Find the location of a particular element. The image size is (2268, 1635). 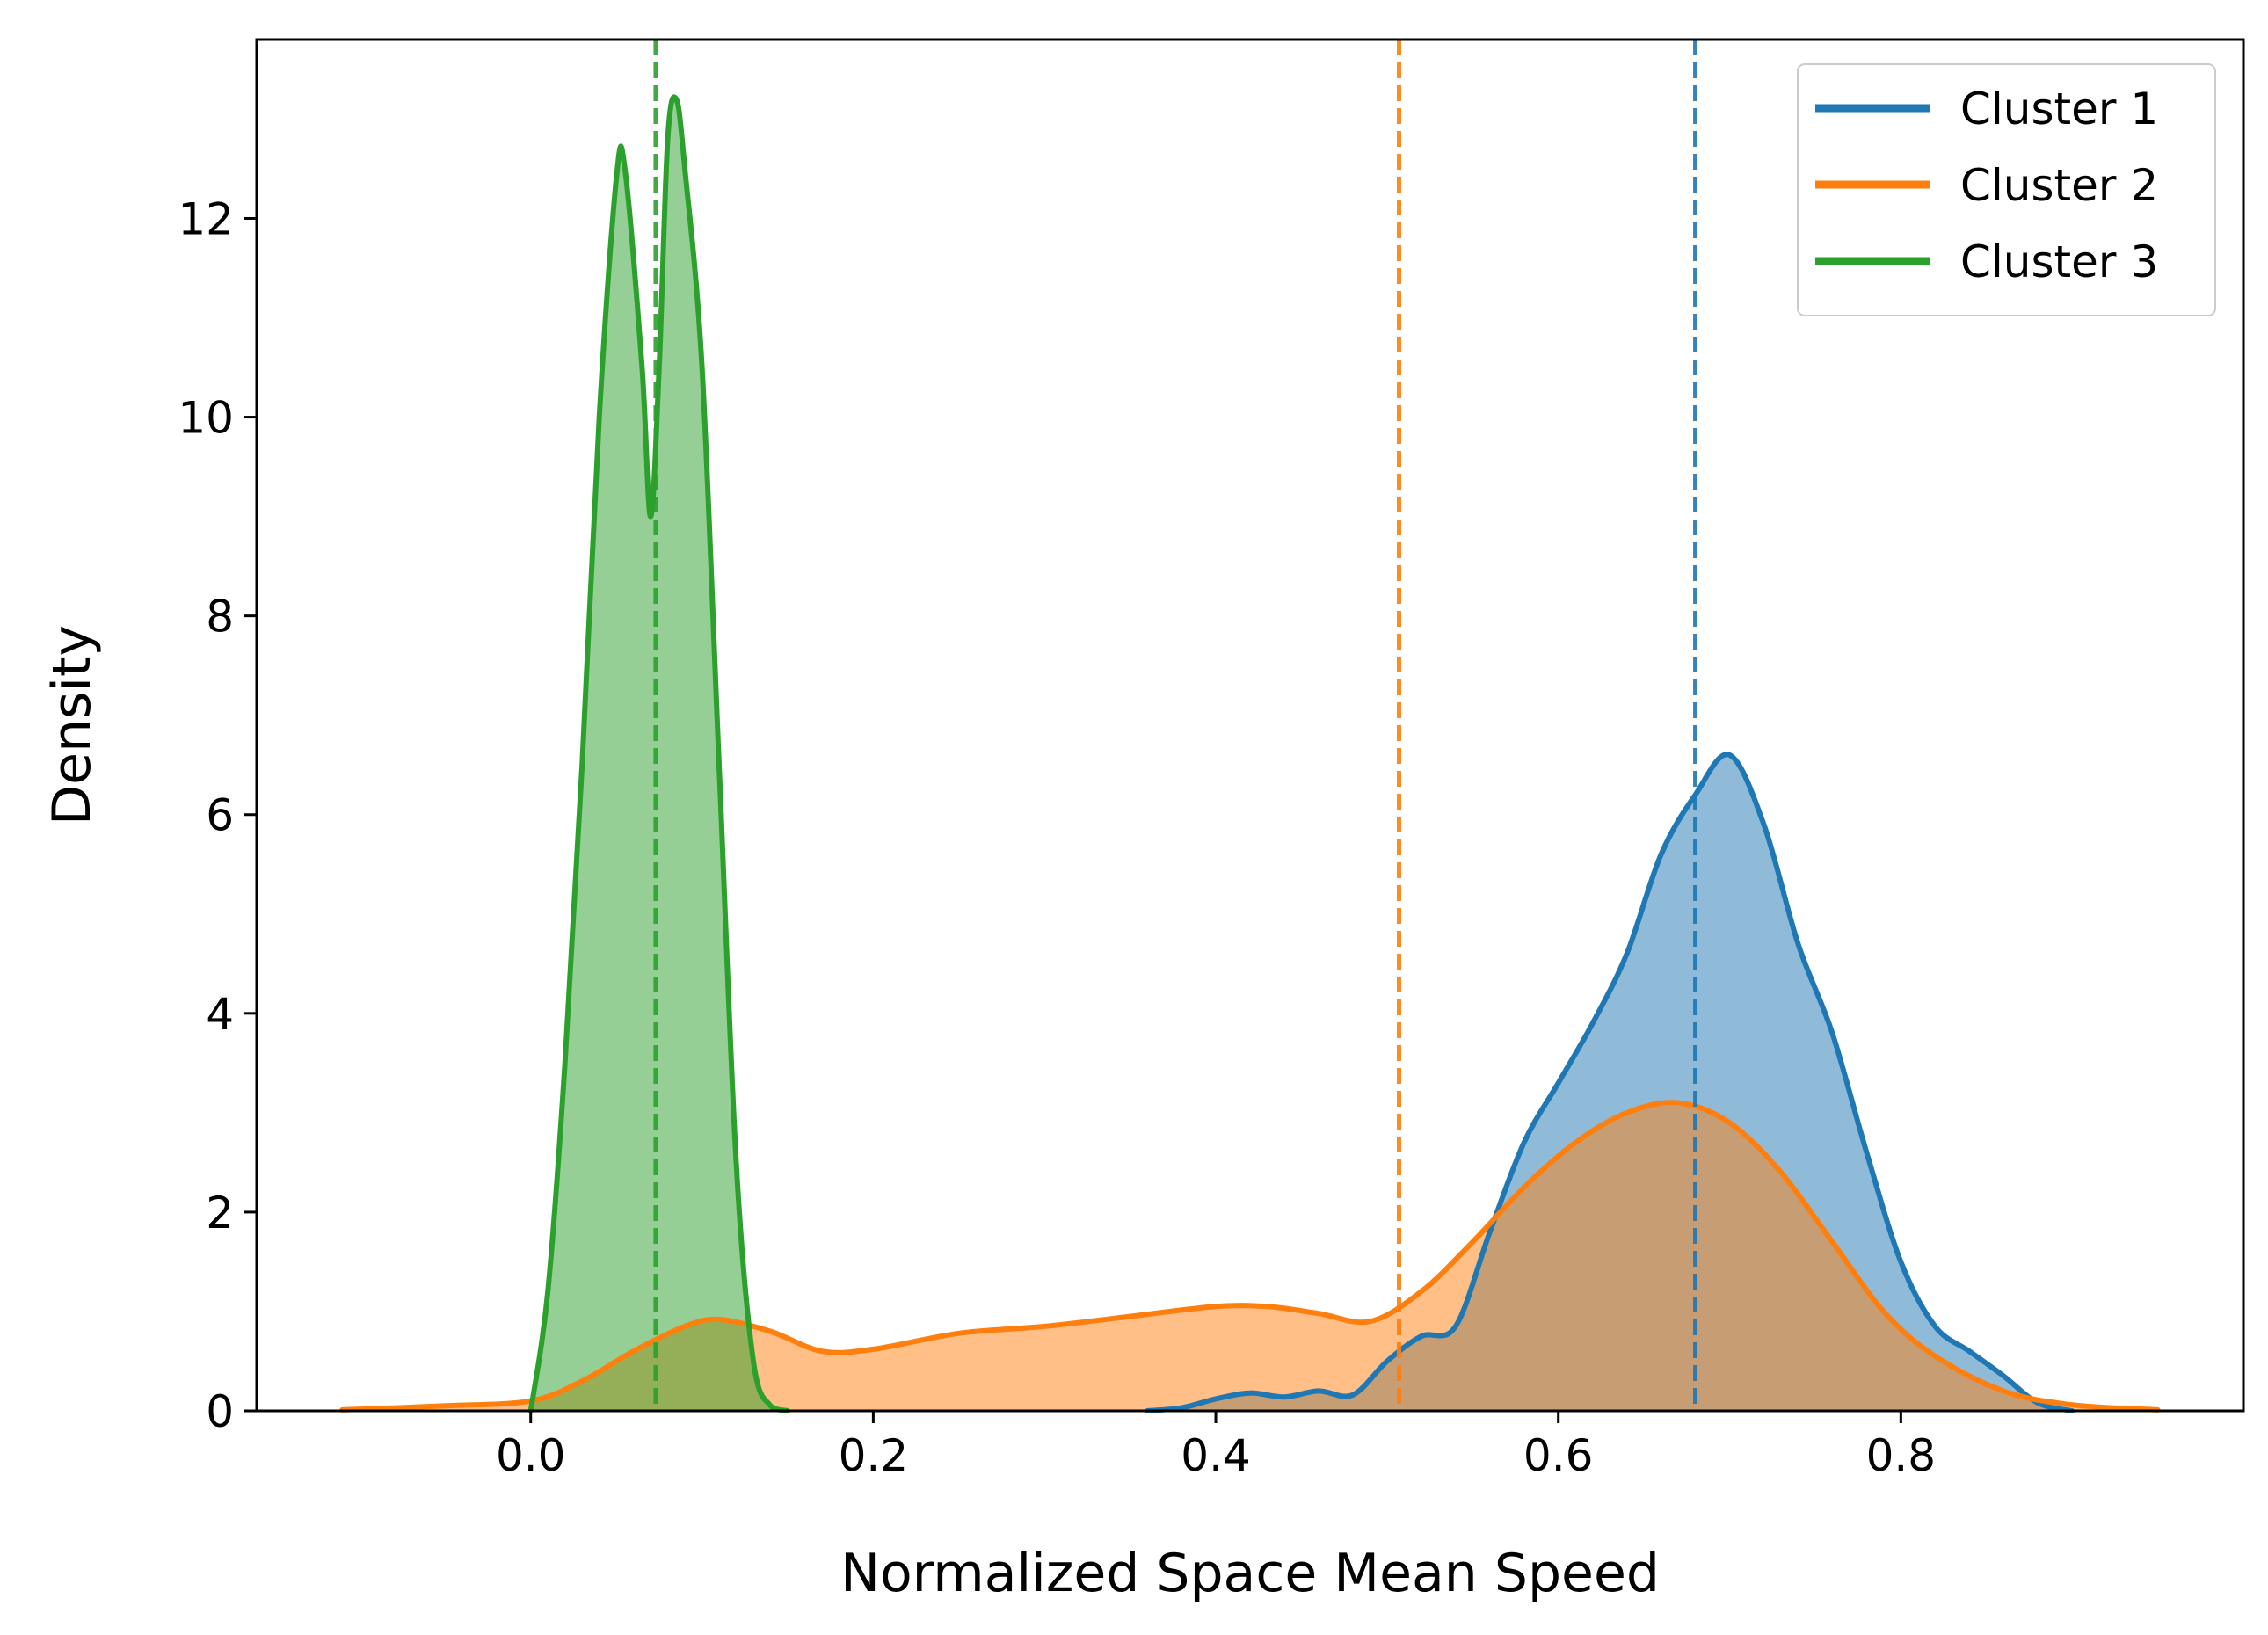

x-tick-label: 0.8 is located at coordinates (1902, 1455).